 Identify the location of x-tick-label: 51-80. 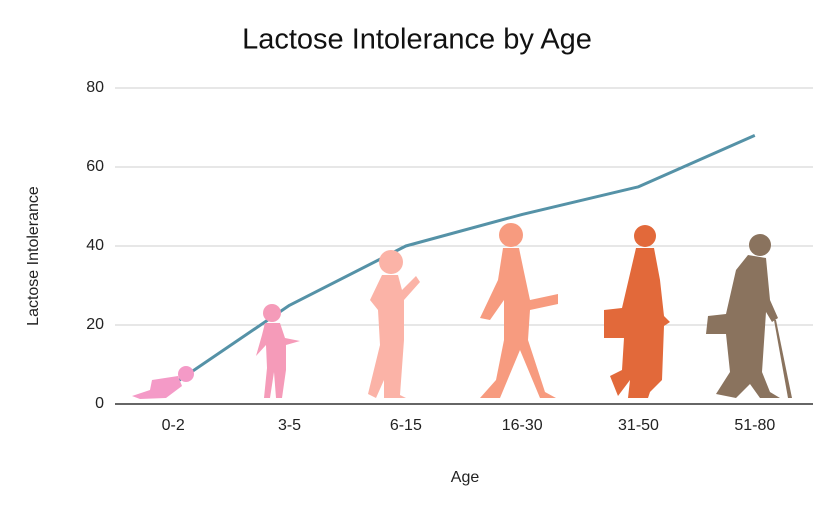
(754, 425).